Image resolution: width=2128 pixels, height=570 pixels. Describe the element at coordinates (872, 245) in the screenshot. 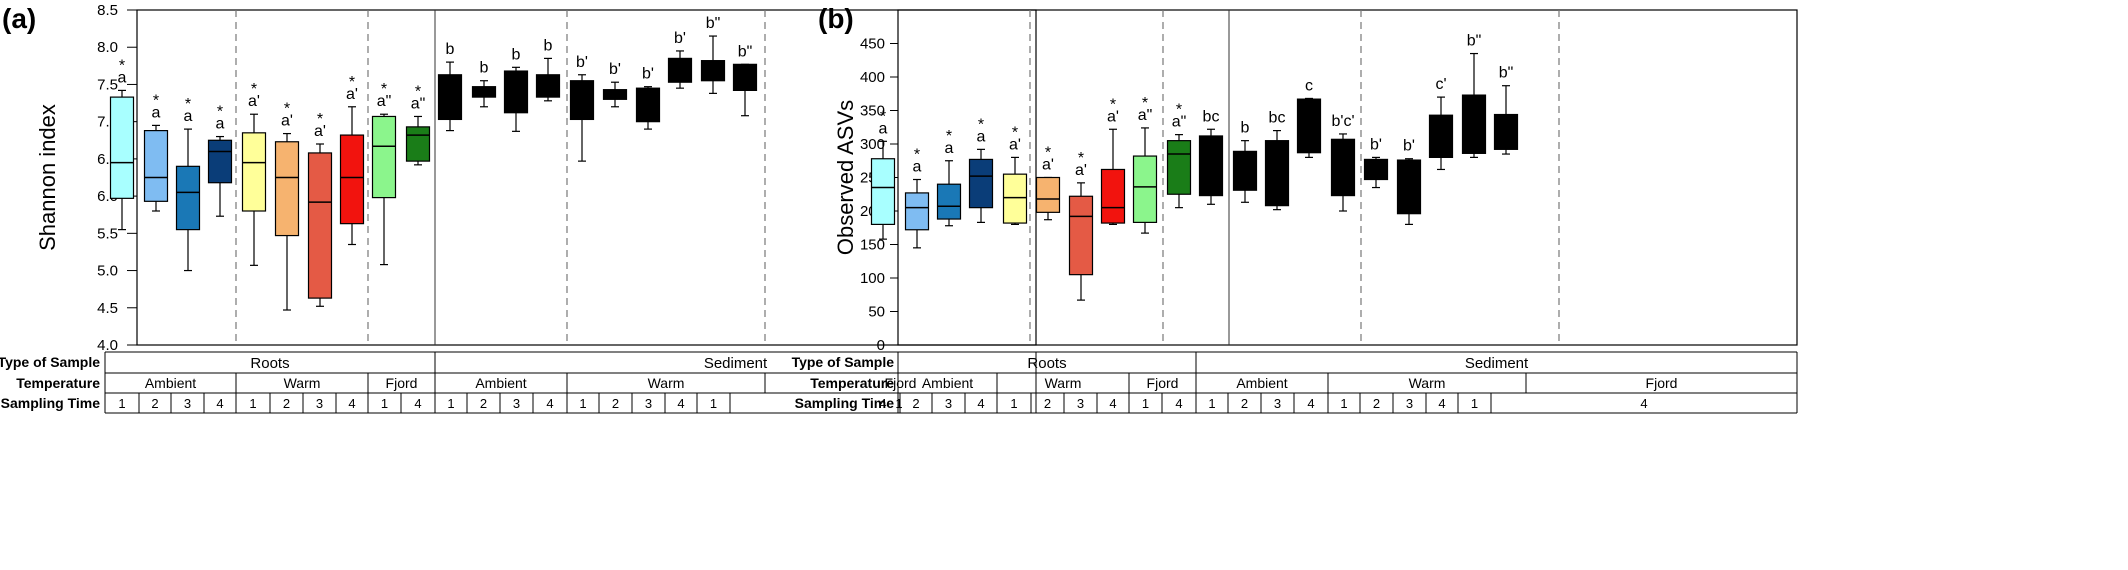

I see `y-tick-label: 150` at that location.